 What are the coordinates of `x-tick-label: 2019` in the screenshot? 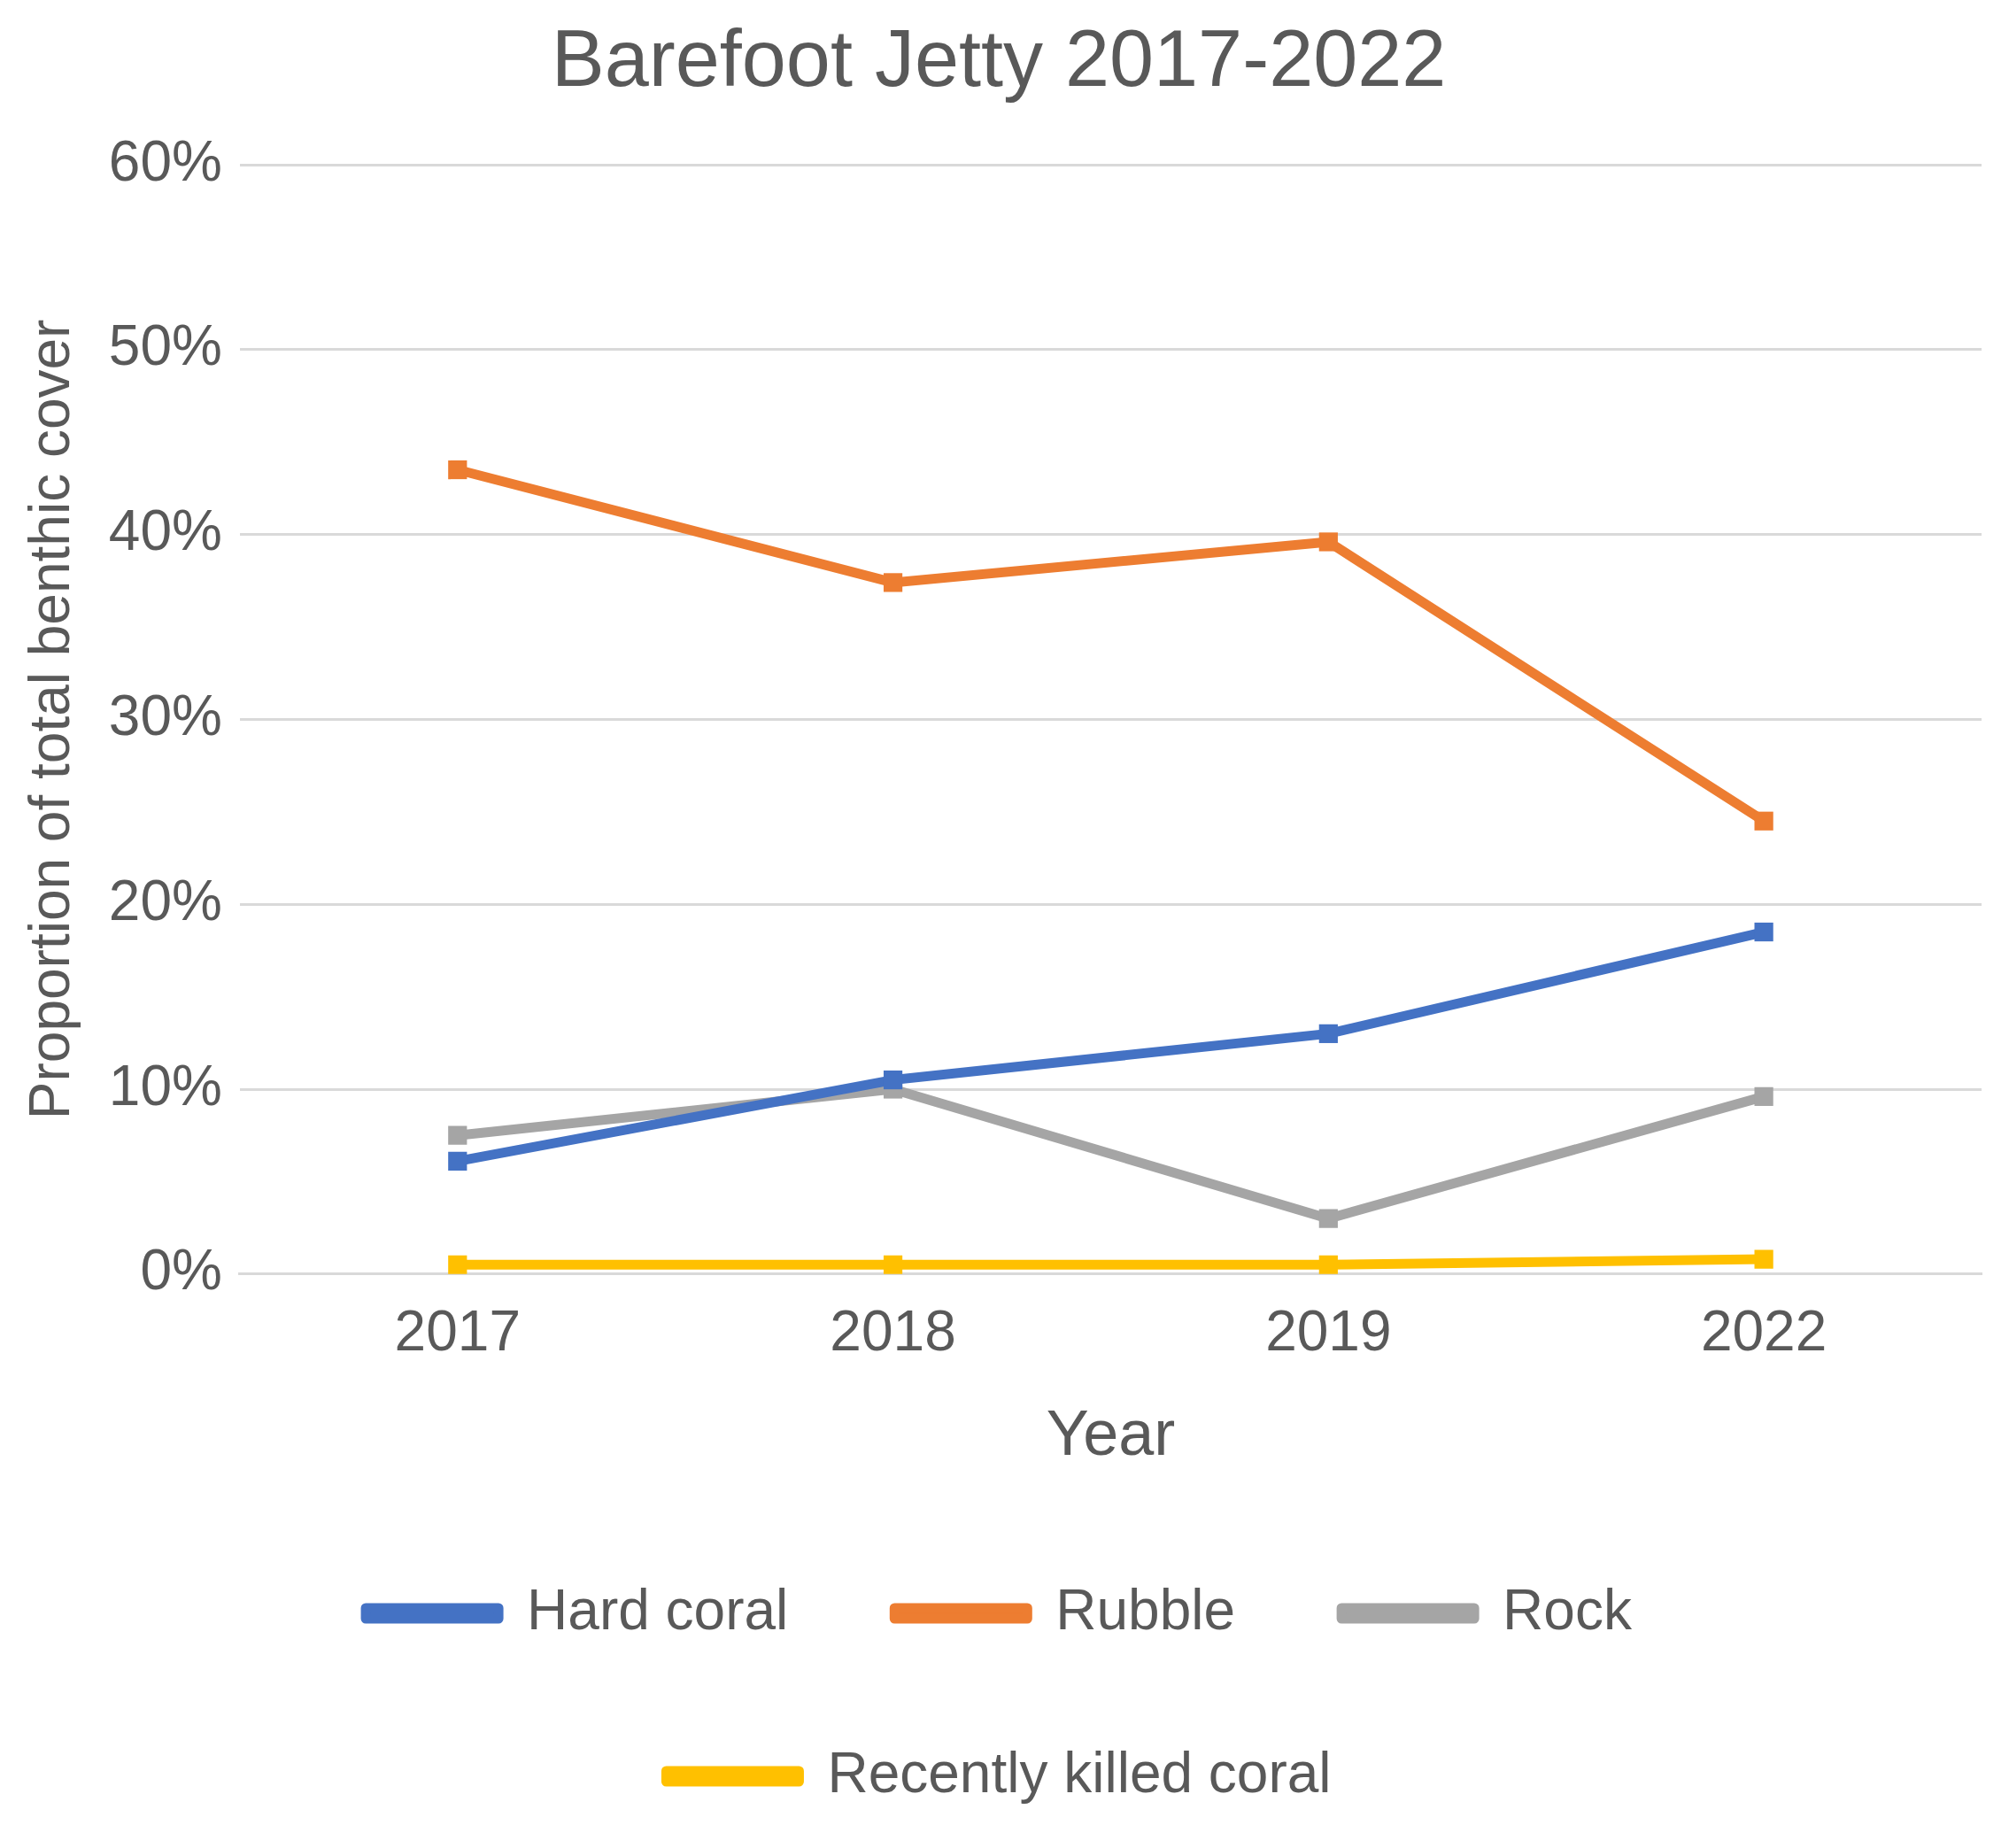 It's located at (1329, 1330).